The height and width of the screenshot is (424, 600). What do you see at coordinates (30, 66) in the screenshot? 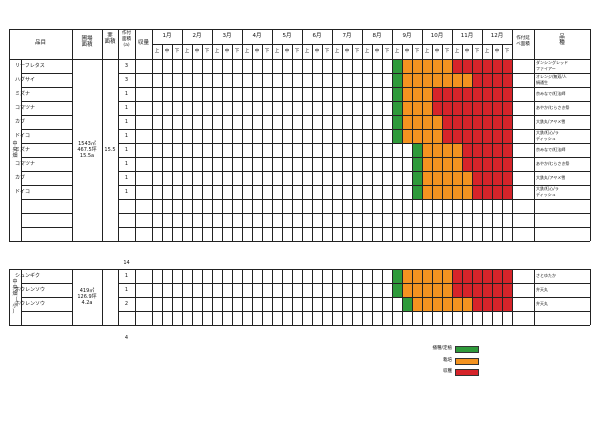
I see `item-name: リーフレタス` at bounding box center [30, 66].